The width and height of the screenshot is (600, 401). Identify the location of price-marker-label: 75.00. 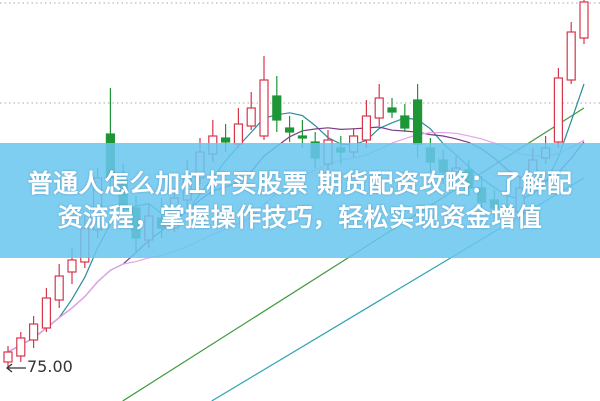
(50, 366).